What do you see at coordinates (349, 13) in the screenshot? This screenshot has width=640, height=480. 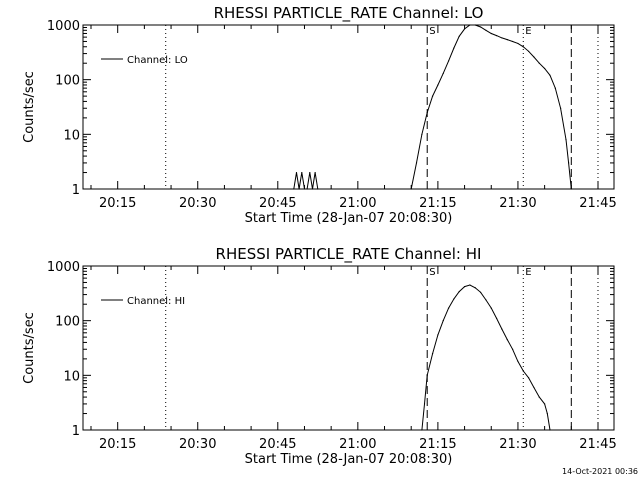 I see `chart-title: RHESSI PARTICLE_RATE Channel: LO` at bounding box center [349, 13].